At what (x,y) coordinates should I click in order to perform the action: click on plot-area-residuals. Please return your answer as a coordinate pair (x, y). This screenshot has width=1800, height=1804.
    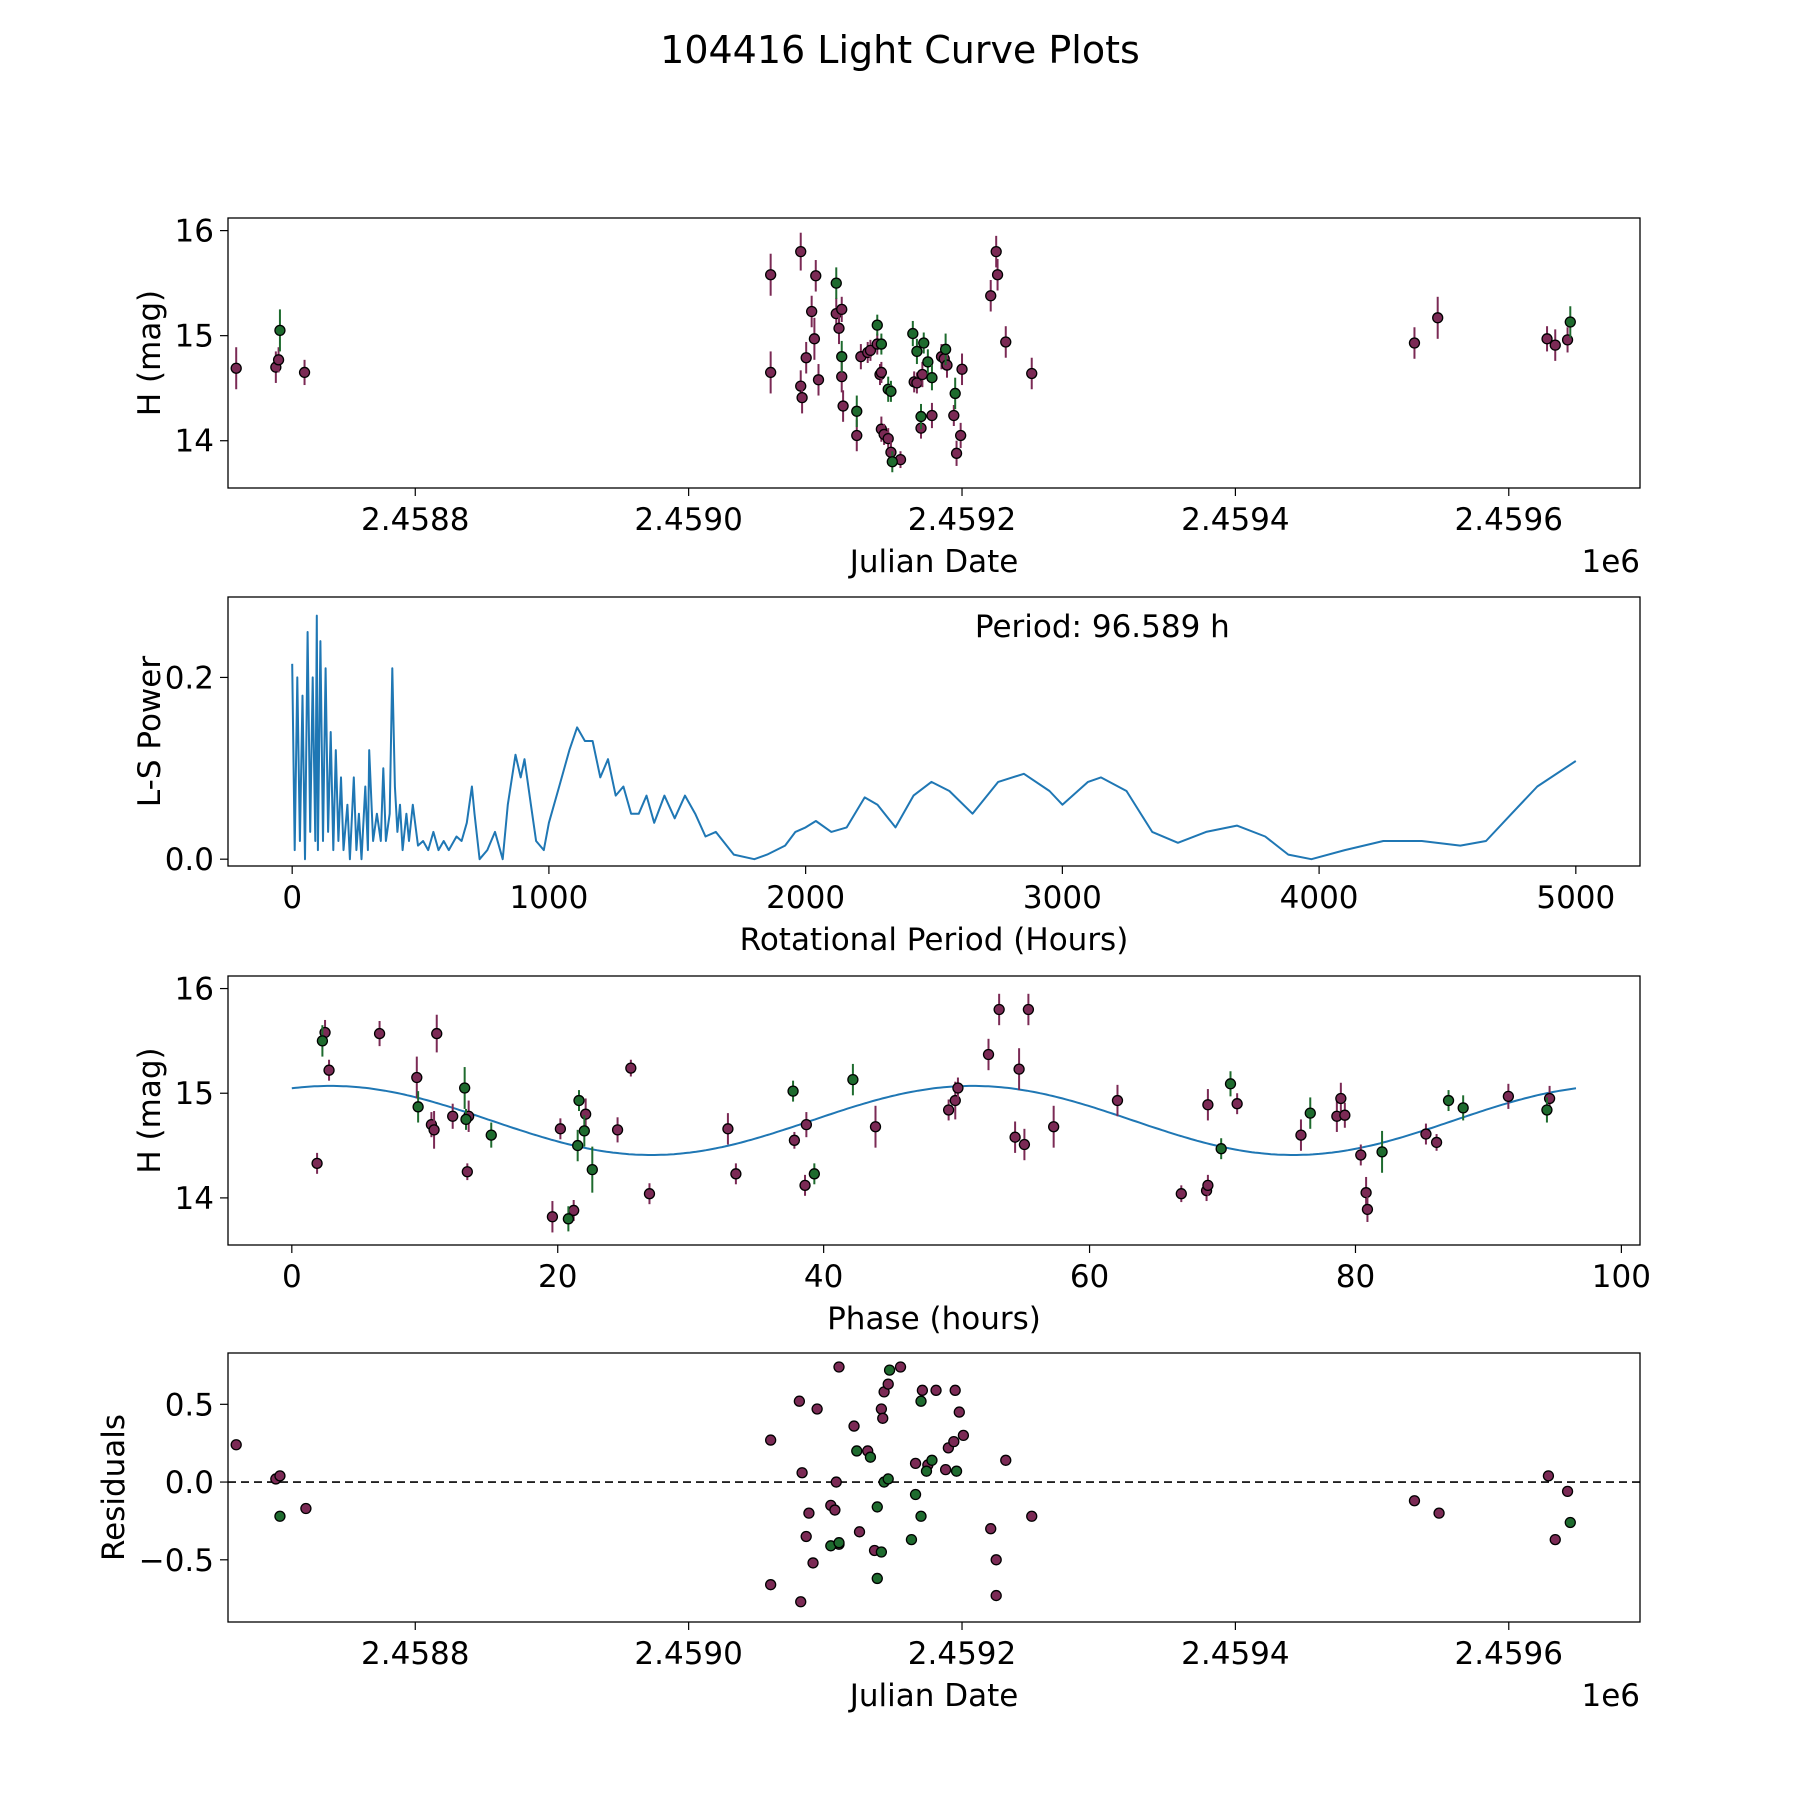
    Looking at the image, I should click on (934, 1484).